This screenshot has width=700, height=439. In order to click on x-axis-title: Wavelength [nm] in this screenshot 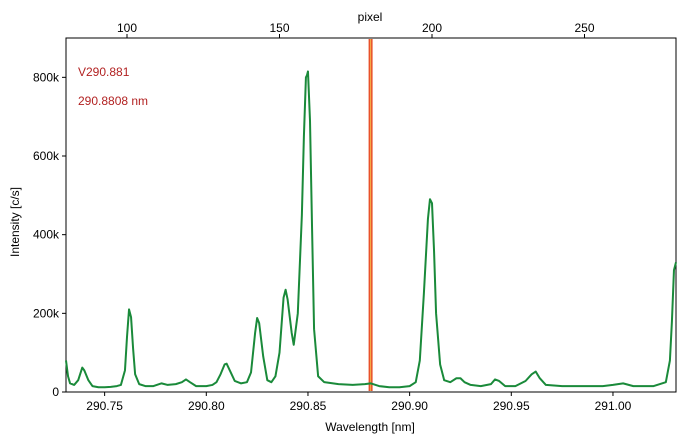, I will do `click(370, 427)`.